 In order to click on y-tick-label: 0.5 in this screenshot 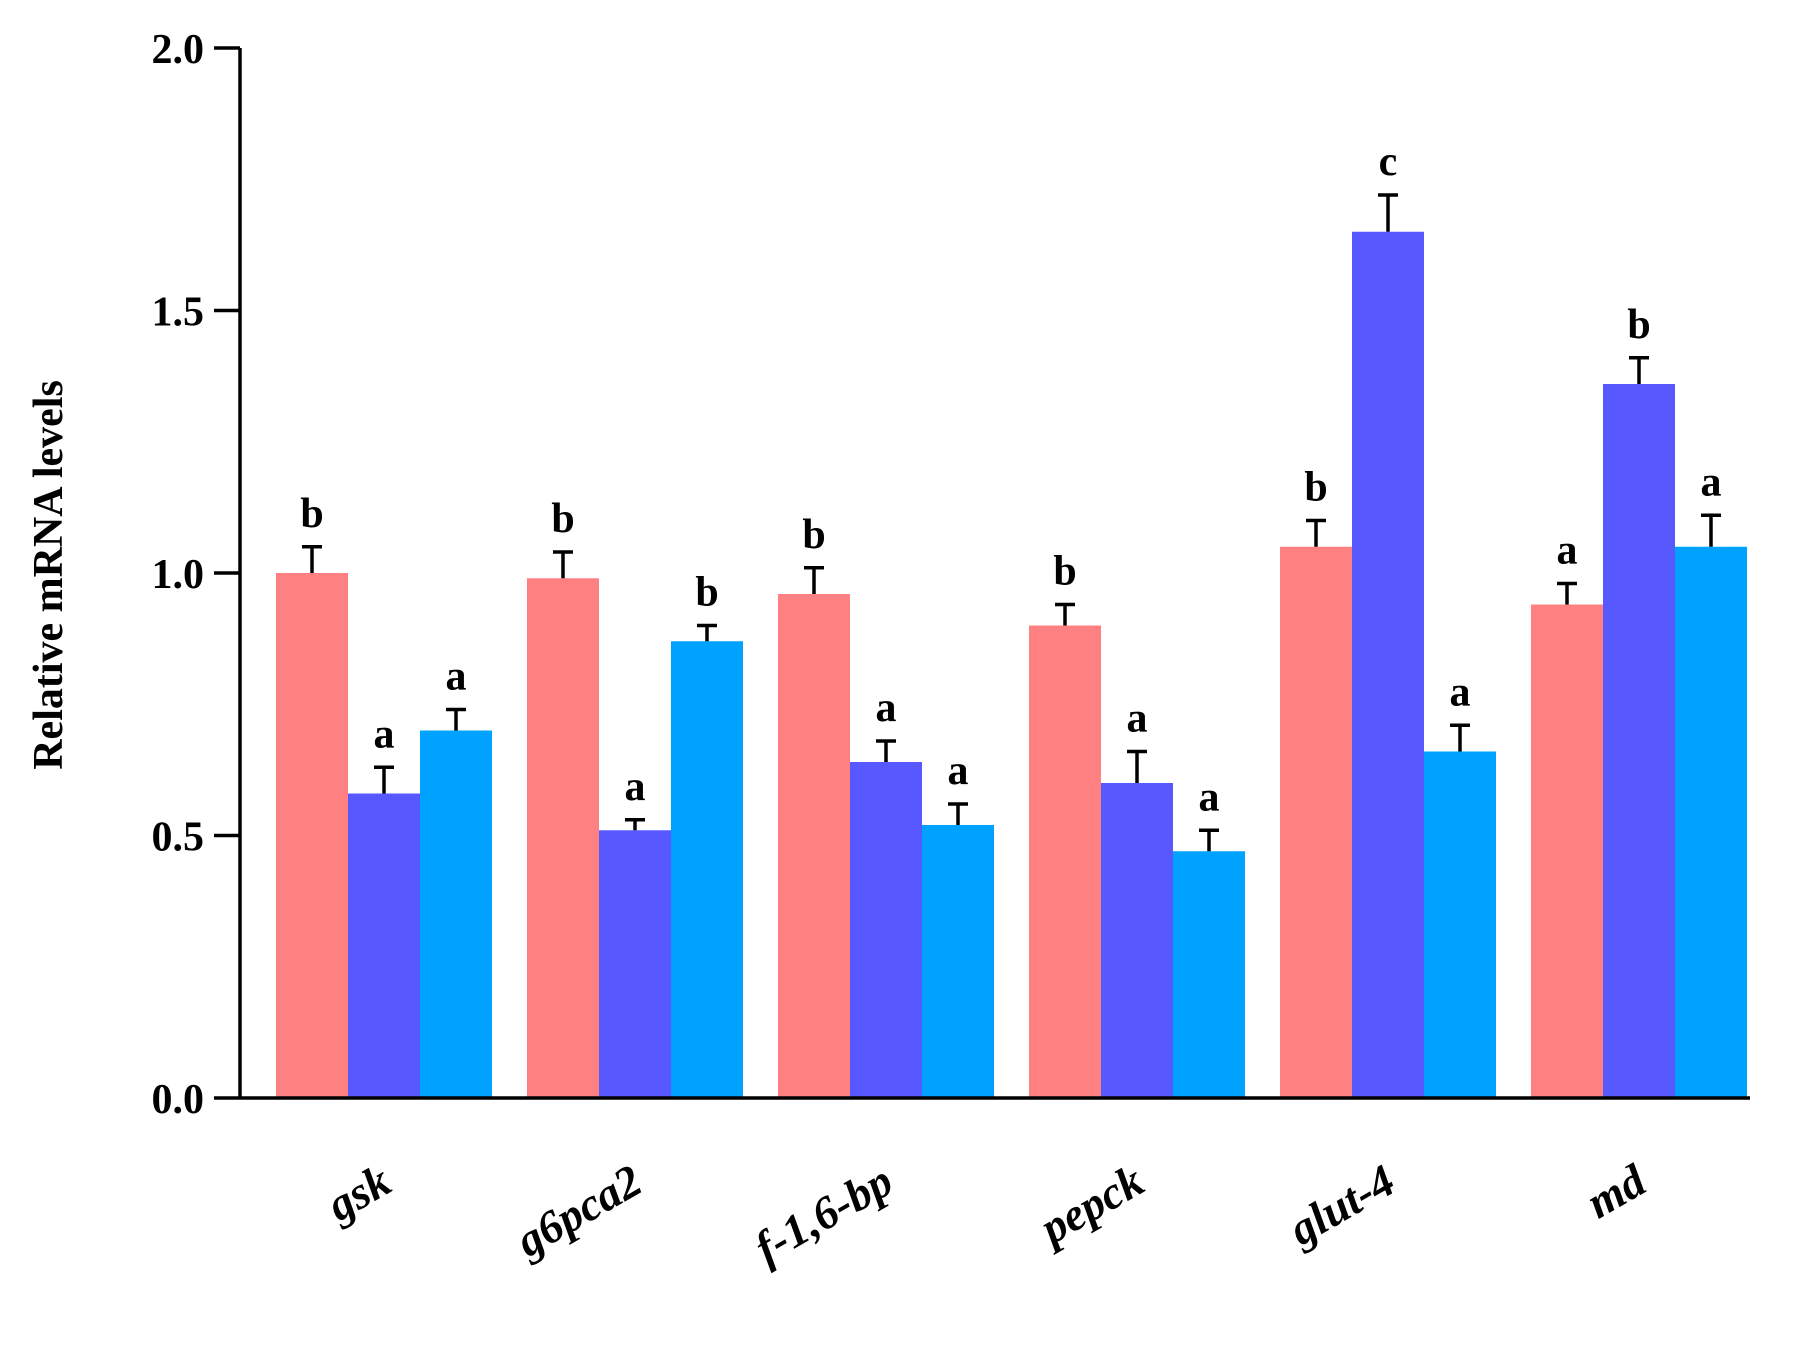, I will do `click(178, 838)`.